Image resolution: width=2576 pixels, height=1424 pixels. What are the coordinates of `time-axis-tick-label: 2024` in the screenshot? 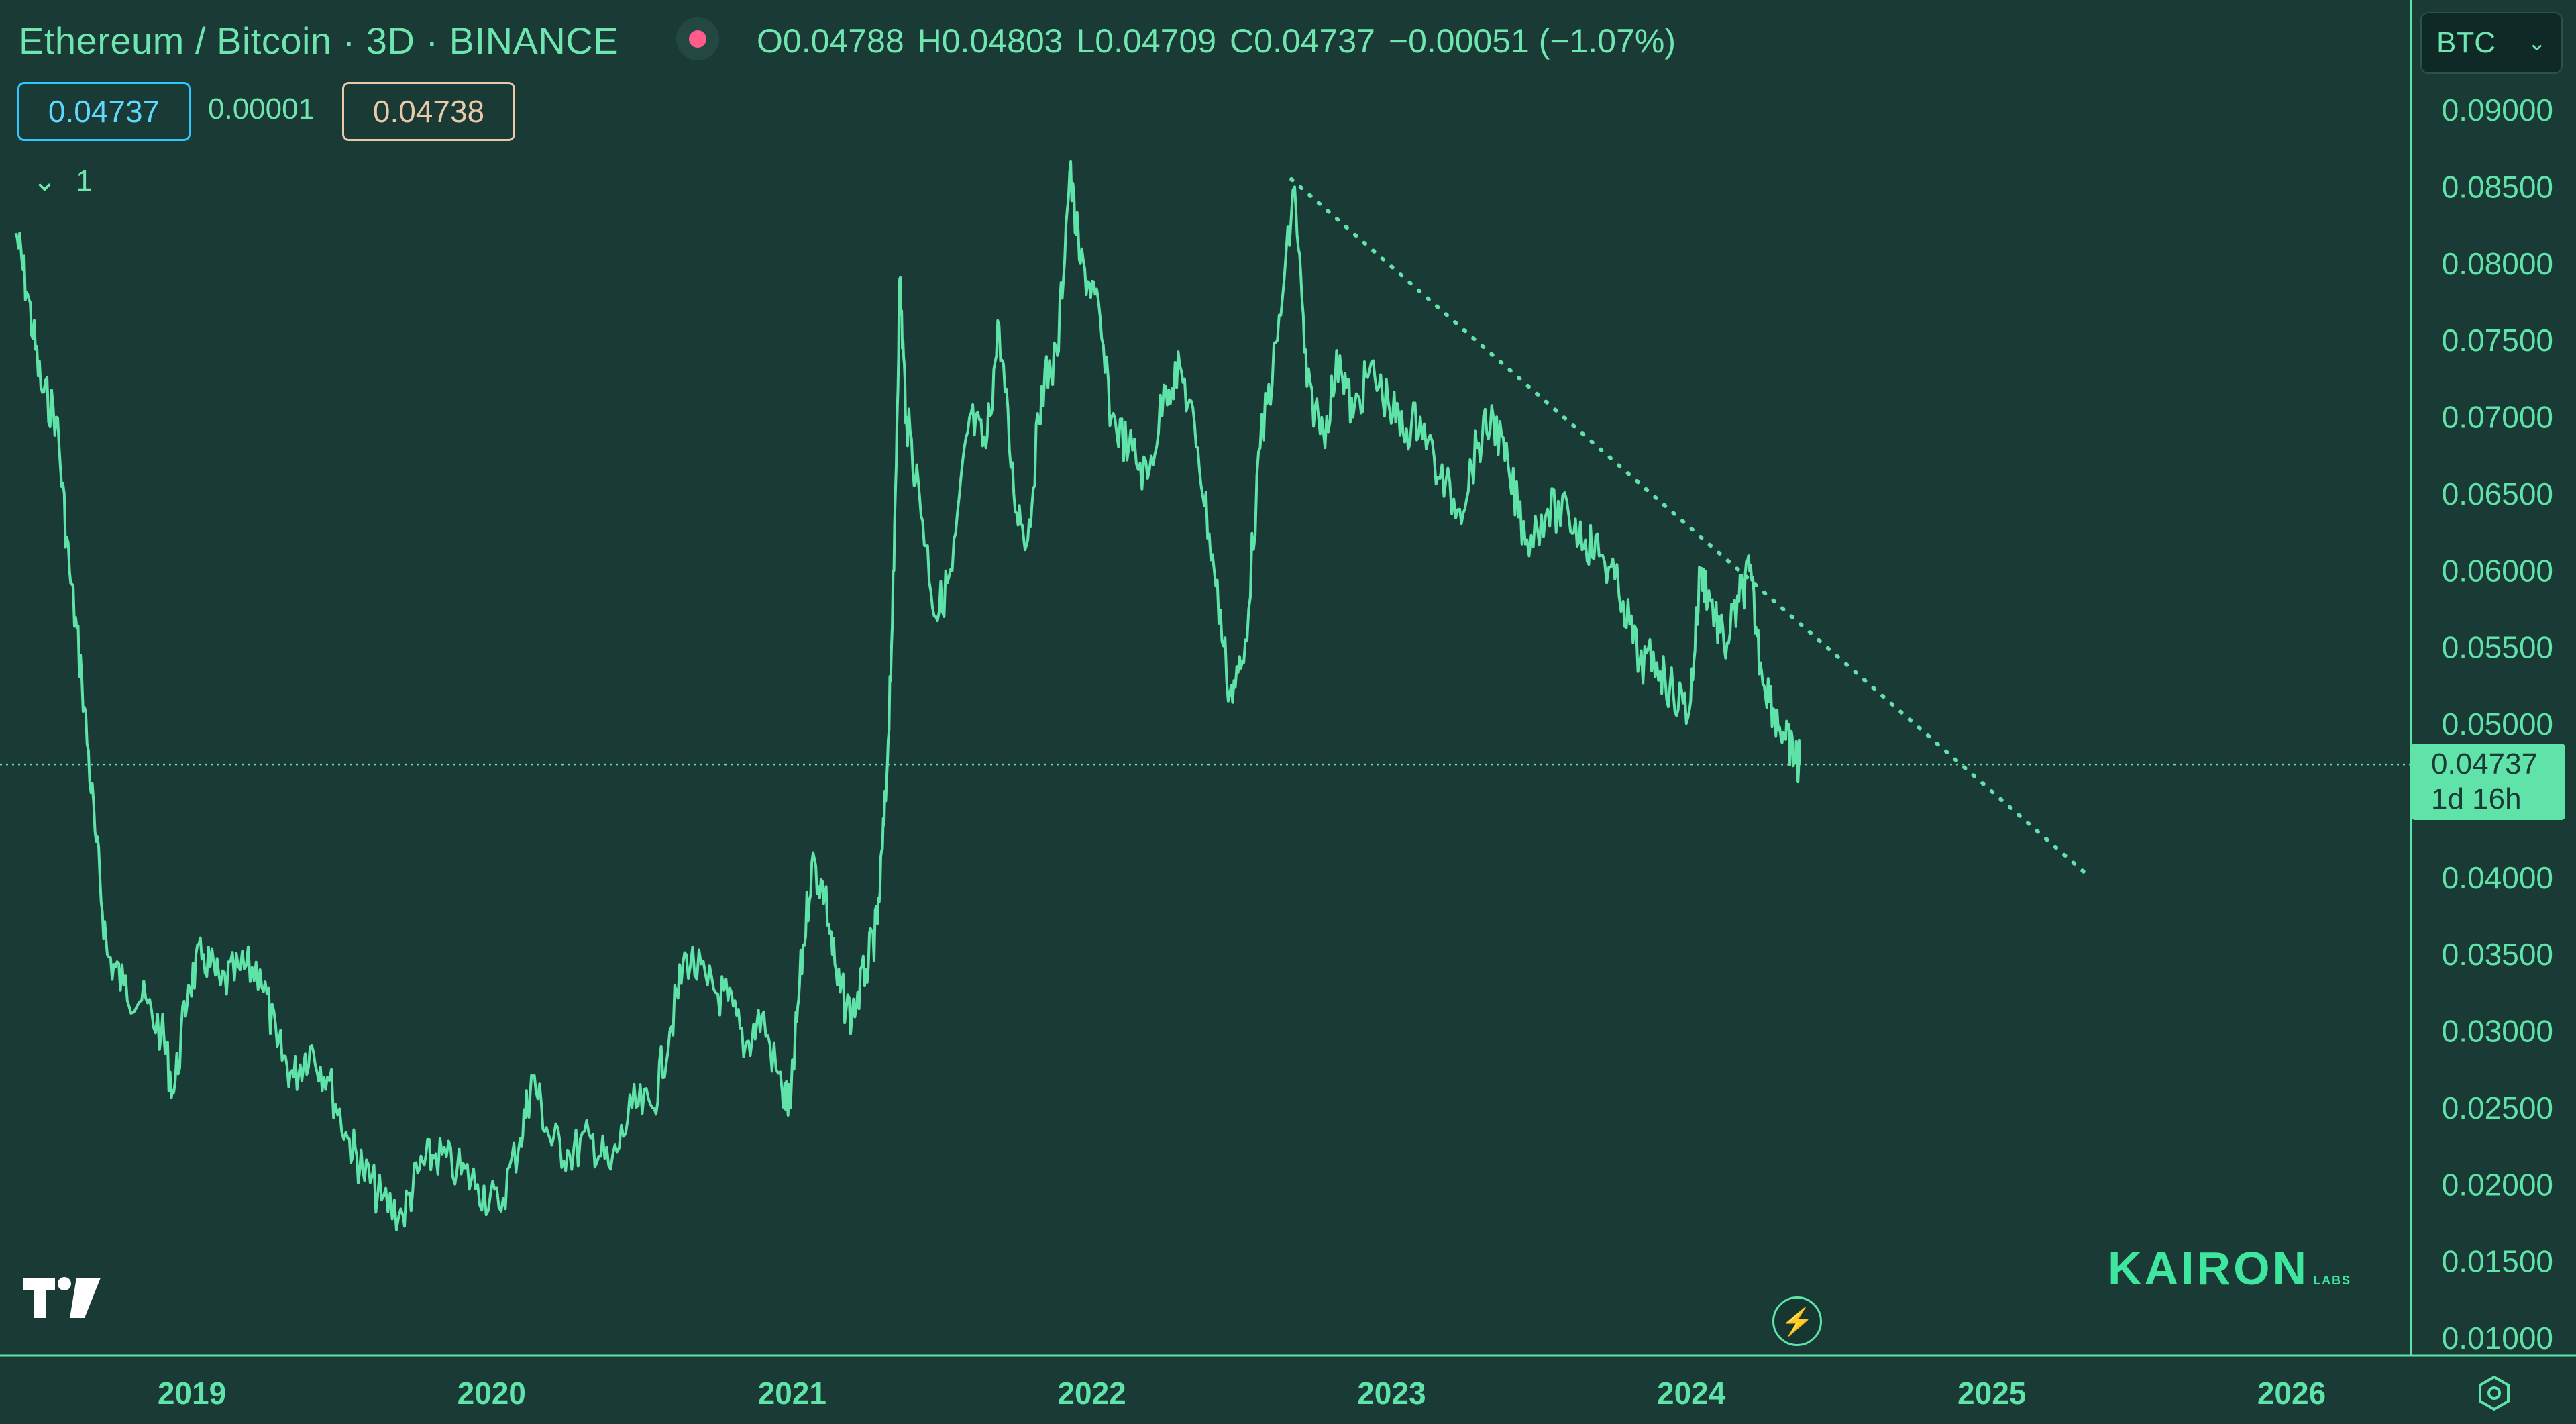 It's located at (1691, 1393).